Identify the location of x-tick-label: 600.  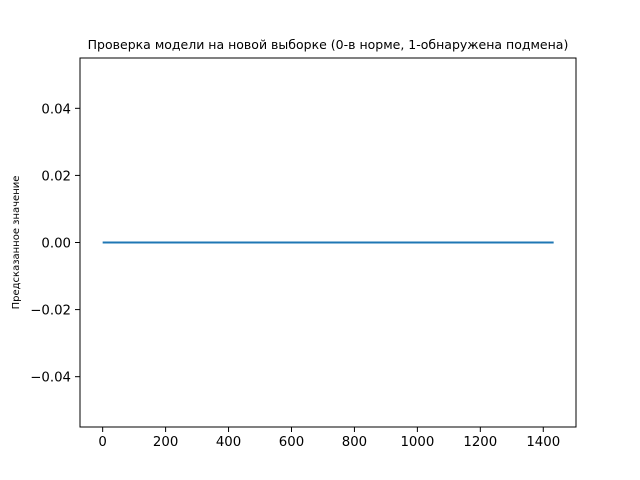
(291, 442).